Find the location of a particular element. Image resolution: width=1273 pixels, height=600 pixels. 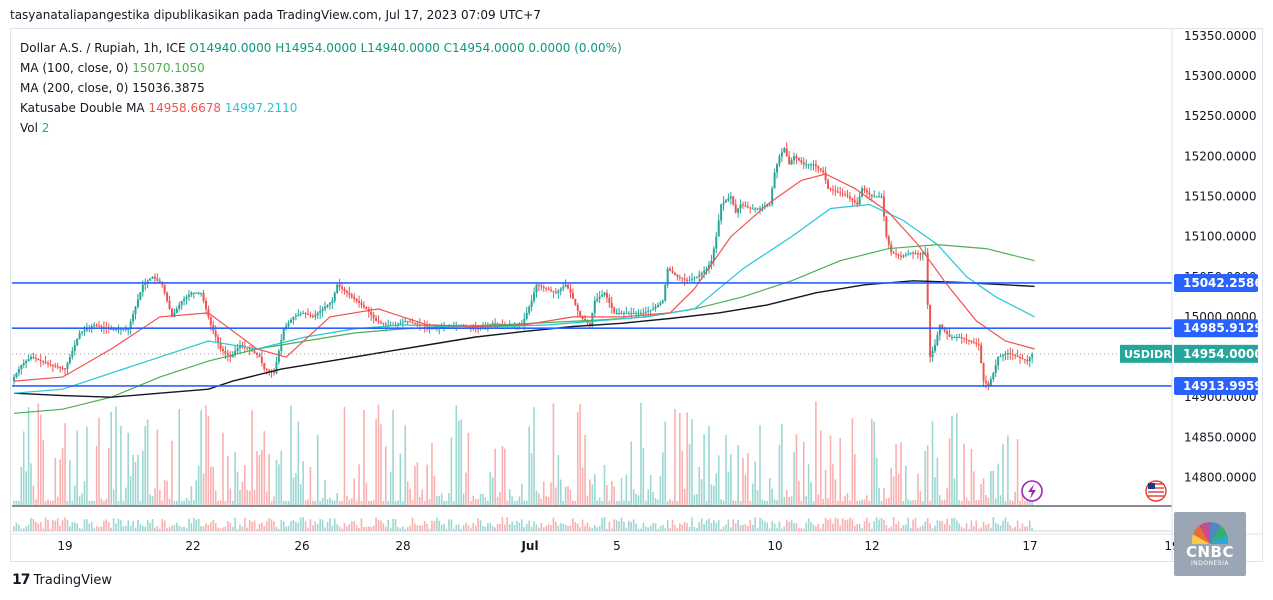

time-axis: 19 22 26 28 Jul 5 10 12 17 19 is located at coordinates (636, 543).